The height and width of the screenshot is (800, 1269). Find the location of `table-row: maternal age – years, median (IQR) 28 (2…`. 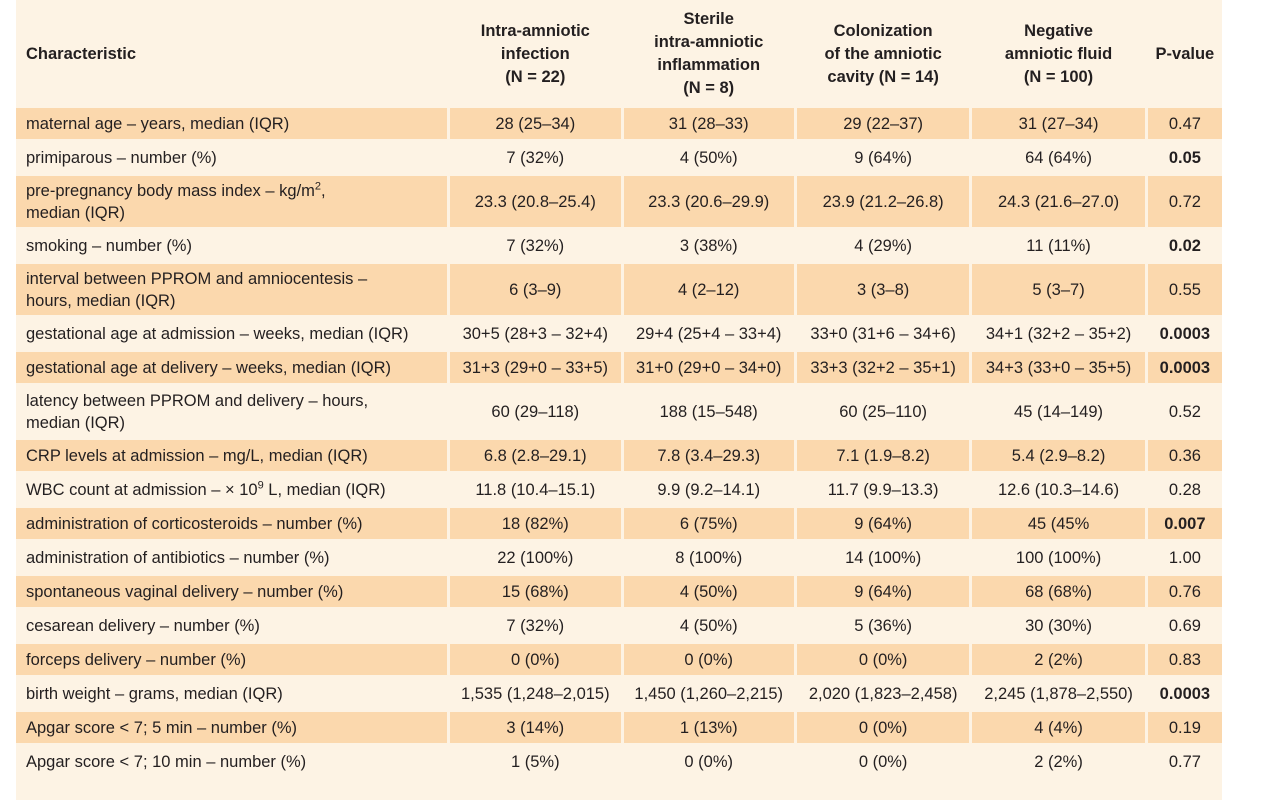

table-row: maternal age – years, median (IQR) 28 (2… is located at coordinates (619, 123).